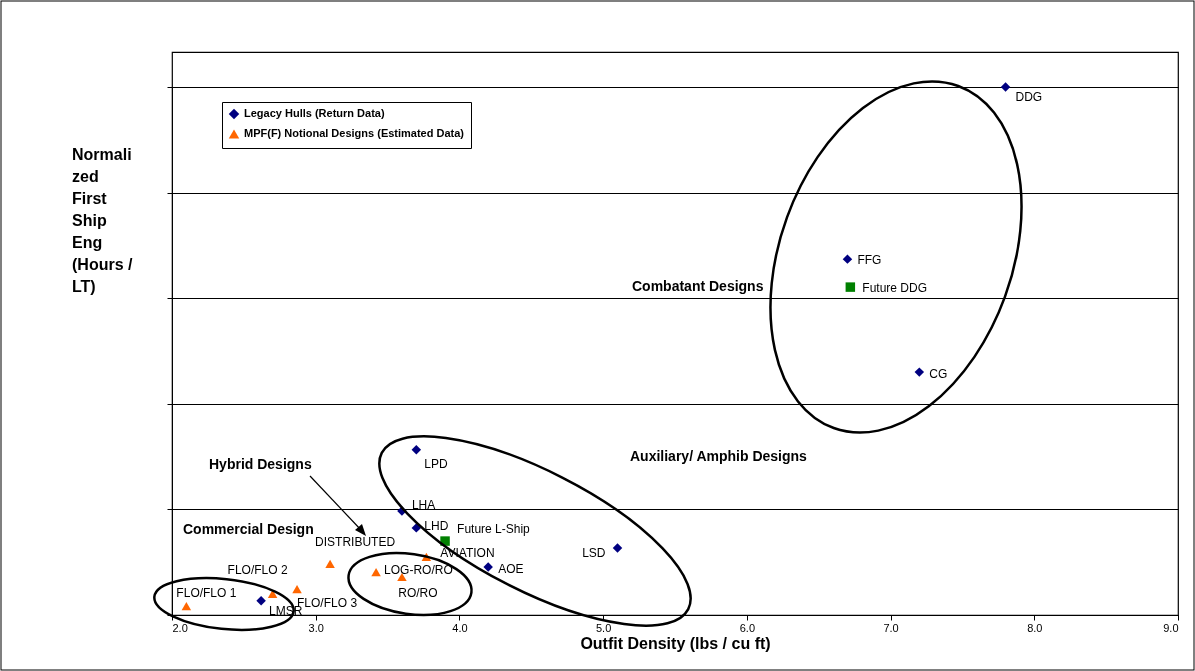 The width and height of the screenshot is (1195, 671). Describe the element at coordinates (314, 113) in the screenshot. I see `legend-label: Legacy Hulls (Return Data)` at that location.